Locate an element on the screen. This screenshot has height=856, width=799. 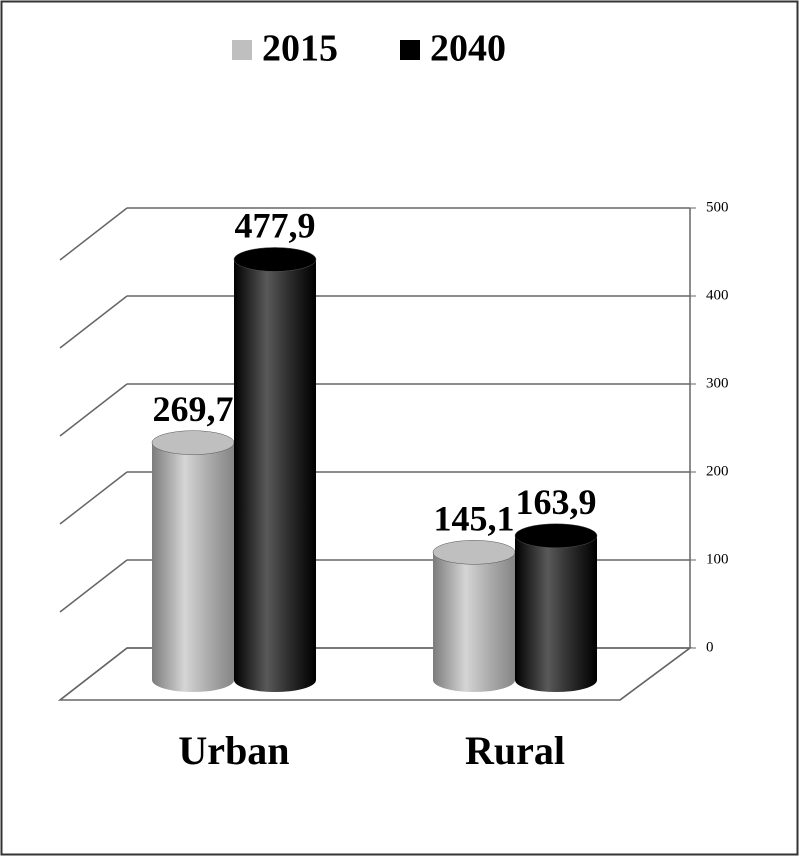
y-tick-label: 500 is located at coordinates (717, 207).